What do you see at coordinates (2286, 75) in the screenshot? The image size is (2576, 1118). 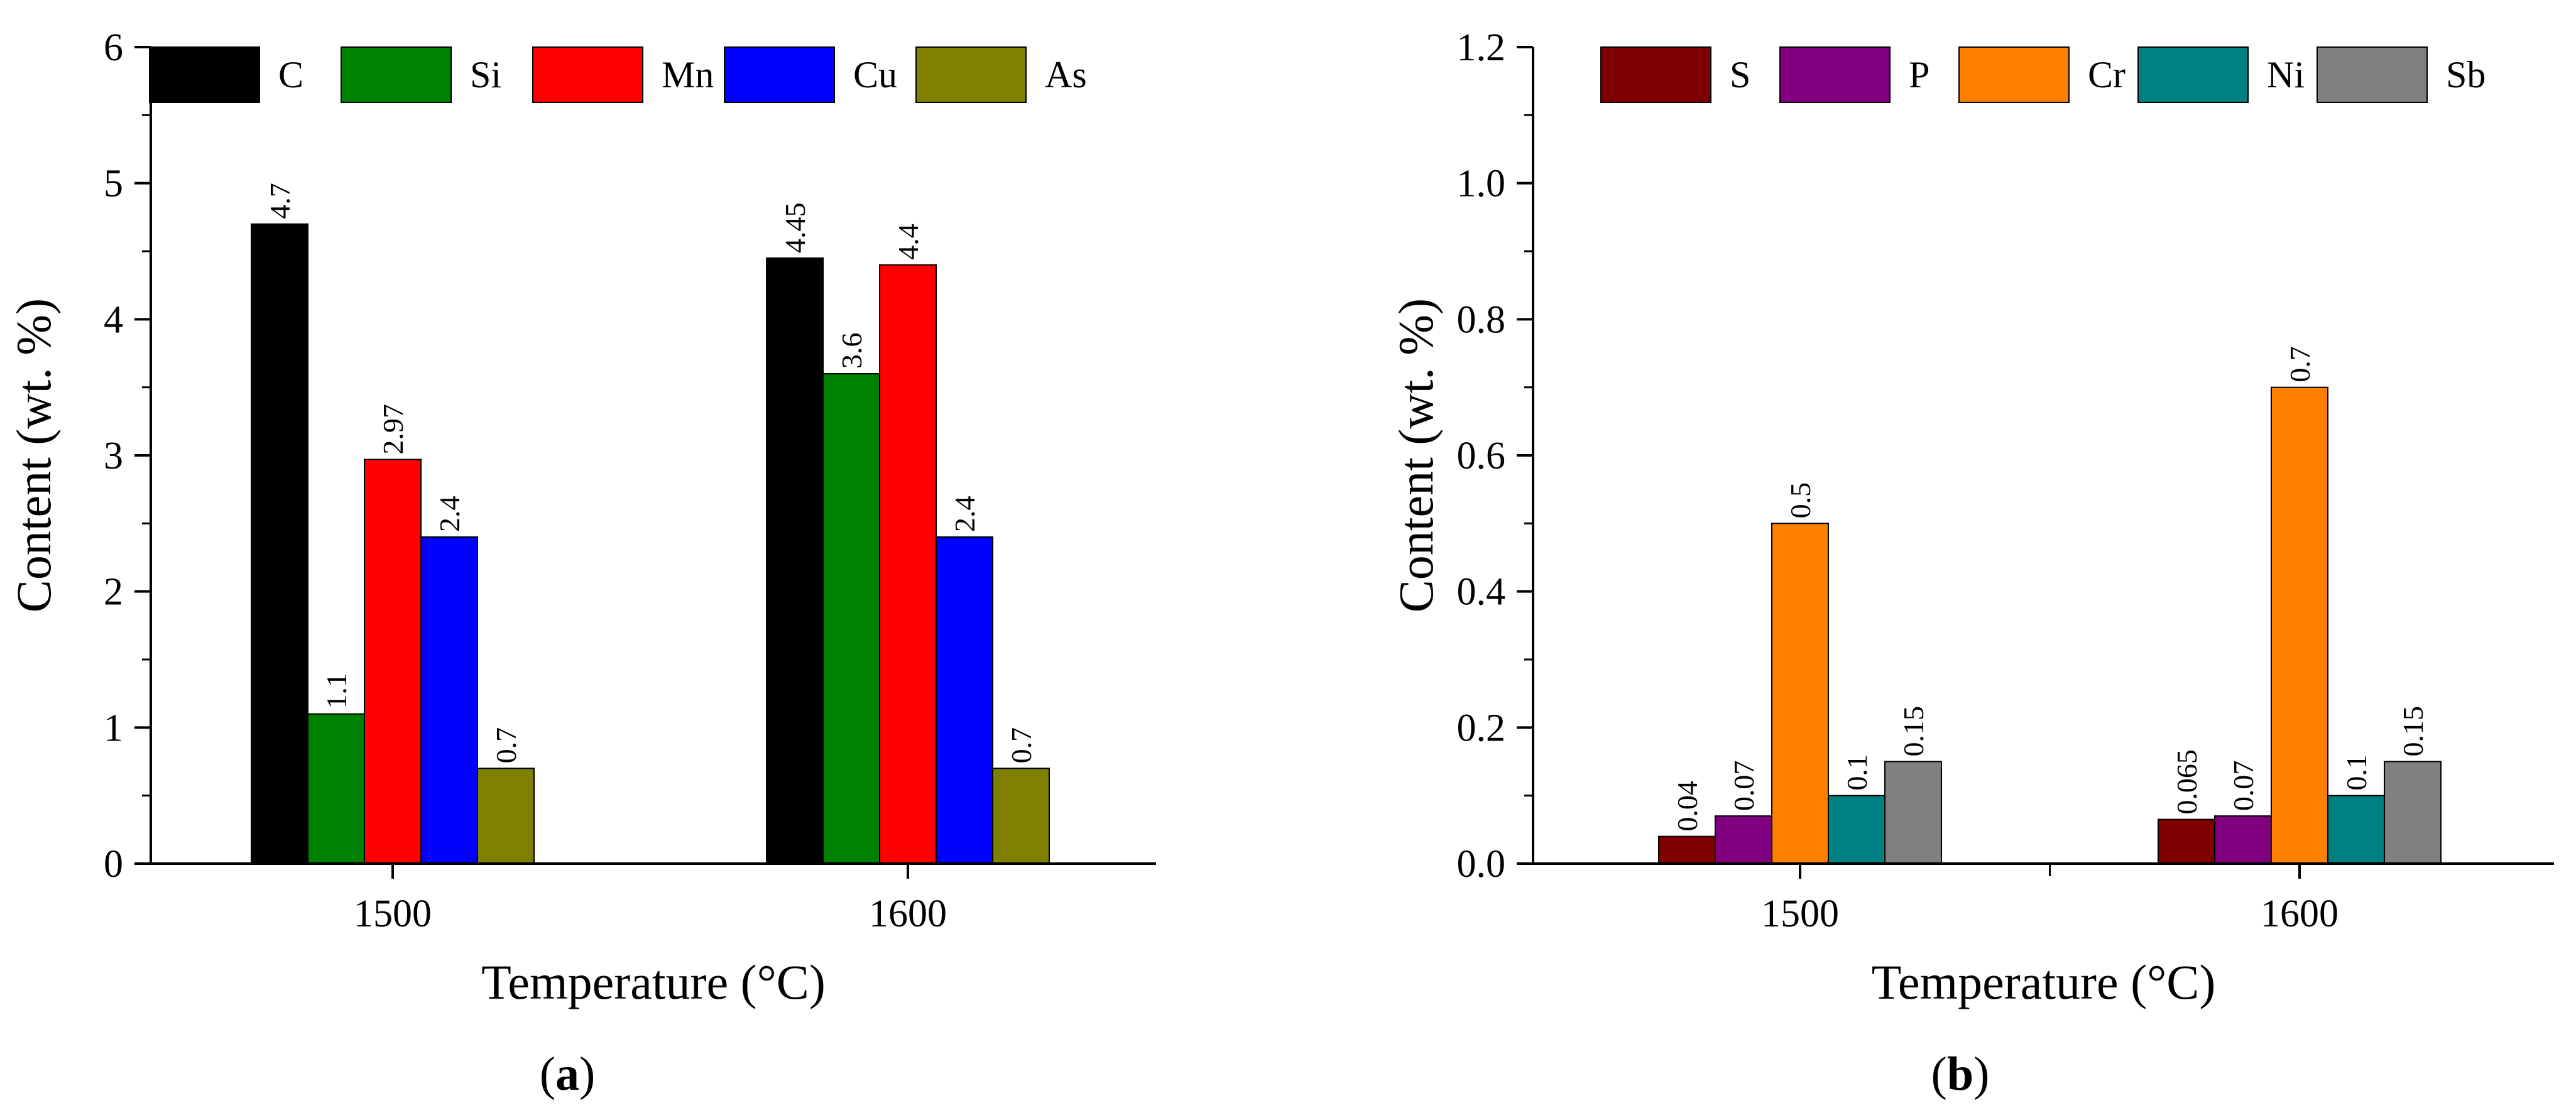 I see `legend-label-ni: Ni` at bounding box center [2286, 75].